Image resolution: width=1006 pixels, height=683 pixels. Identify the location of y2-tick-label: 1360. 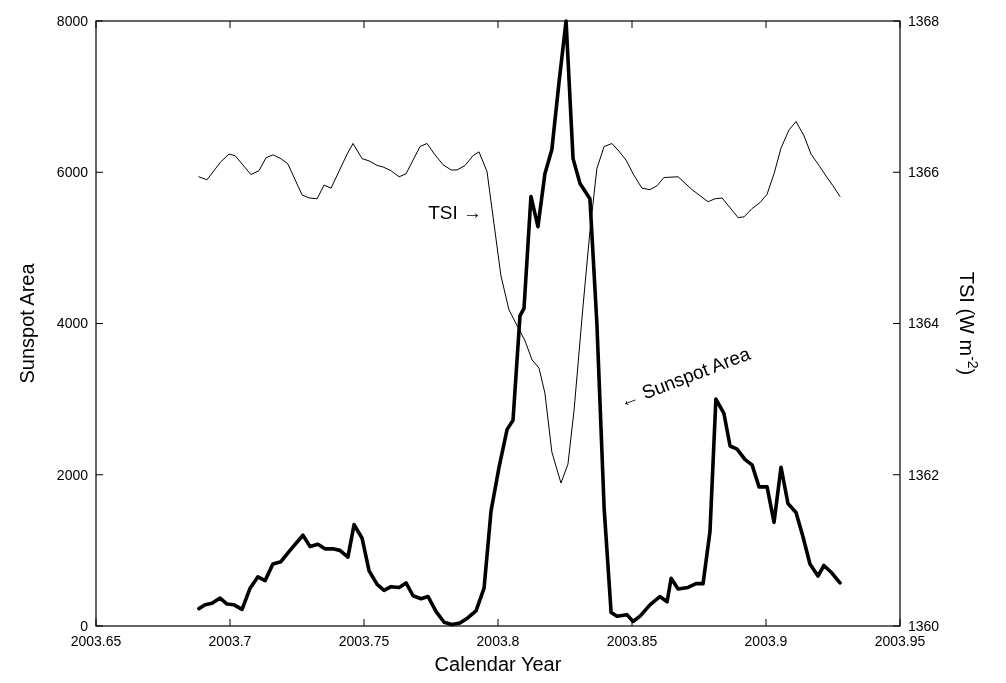
(924, 625).